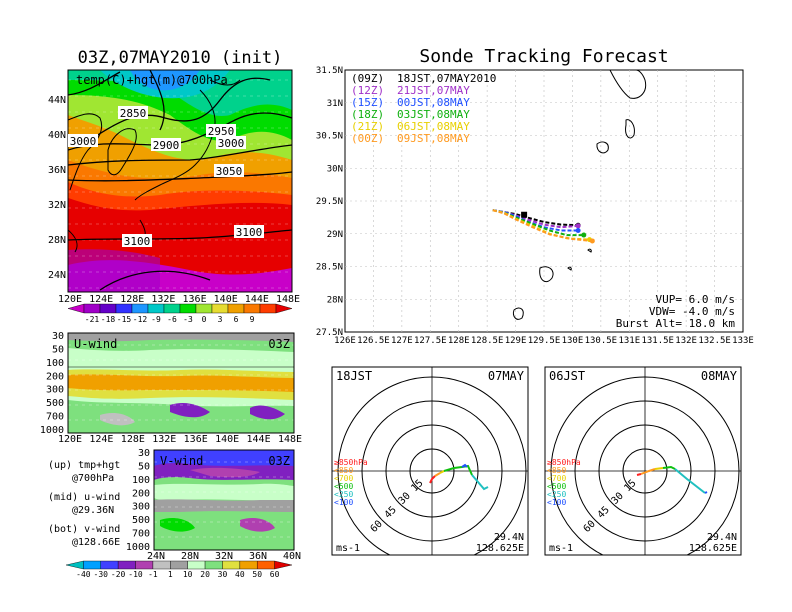 Image resolution: width=792 pixels, height=612 pixels. What do you see at coordinates (252, 319) in the screenshot?
I see `colorbar-tick: 9` at bounding box center [252, 319].